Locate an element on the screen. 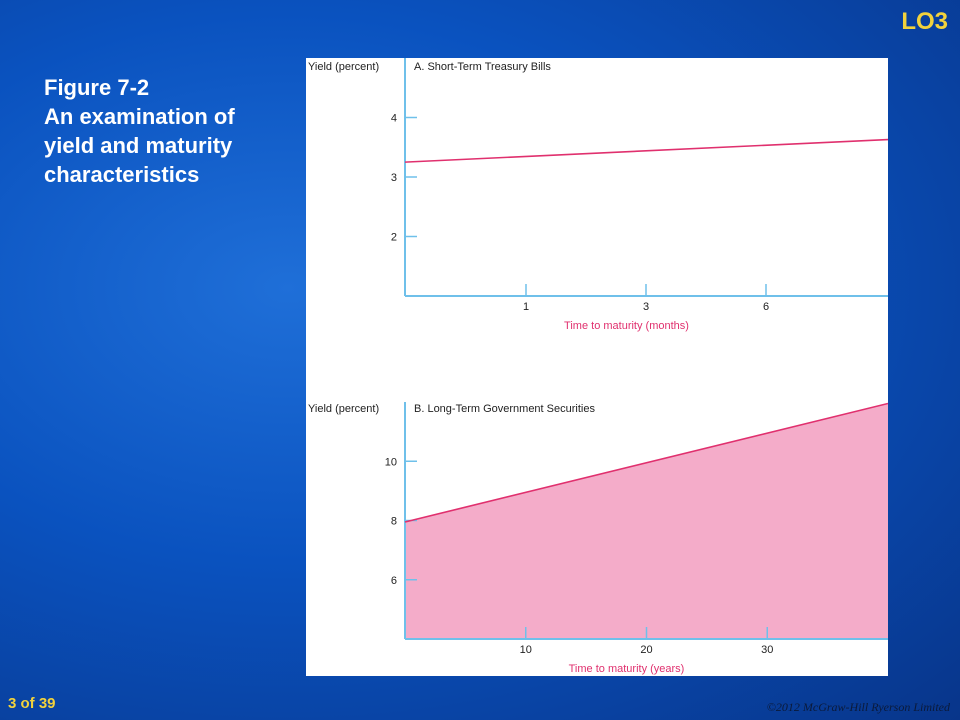 The width and height of the screenshot is (960, 720). learning-objective-badge: LO3 is located at coordinates (924, 21).